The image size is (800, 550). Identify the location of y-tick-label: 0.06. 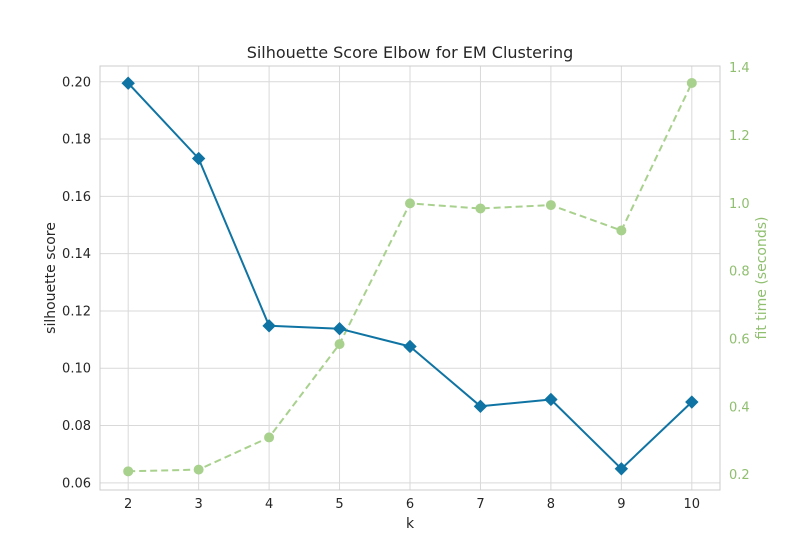
(76, 483).